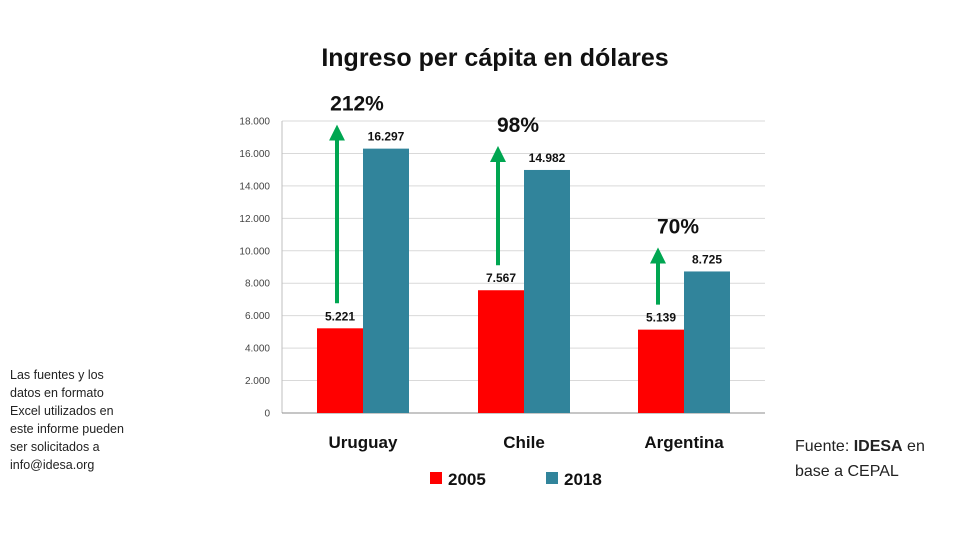 The image size is (960, 545). I want to click on note-line: datos en formato, so click(57, 393).